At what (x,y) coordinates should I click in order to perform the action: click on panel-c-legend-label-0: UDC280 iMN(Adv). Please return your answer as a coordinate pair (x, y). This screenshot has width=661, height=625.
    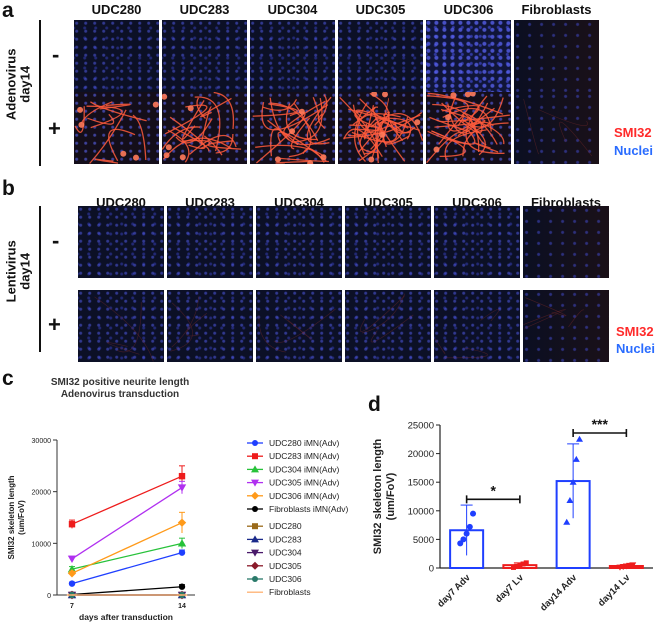
    Looking at the image, I should click on (304, 443).